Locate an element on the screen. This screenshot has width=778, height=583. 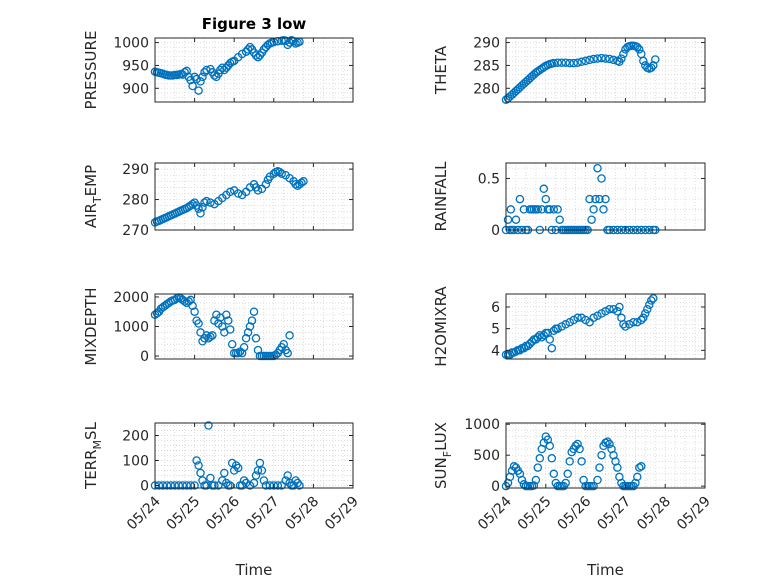
y-axis-label: PRESSURE is located at coordinates (91, 70).